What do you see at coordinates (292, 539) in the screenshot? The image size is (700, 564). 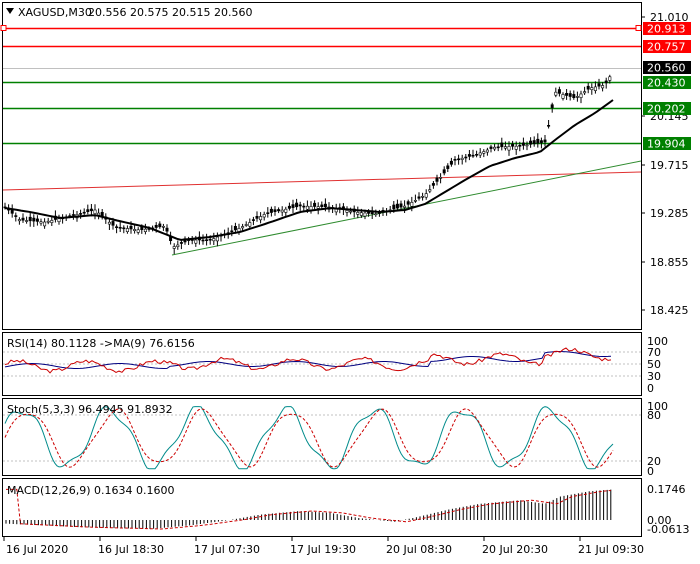 I see `time-axis-tickmarks` at bounding box center [292, 539].